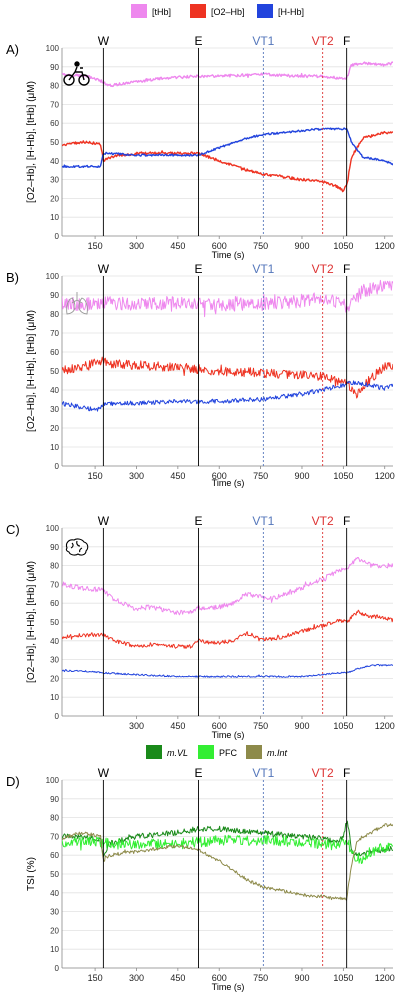 This screenshot has height=996, width=400. What do you see at coordinates (228, 12) in the screenshot?
I see `legend-label-o2hb: [O2–Hb]` at bounding box center [228, 12].